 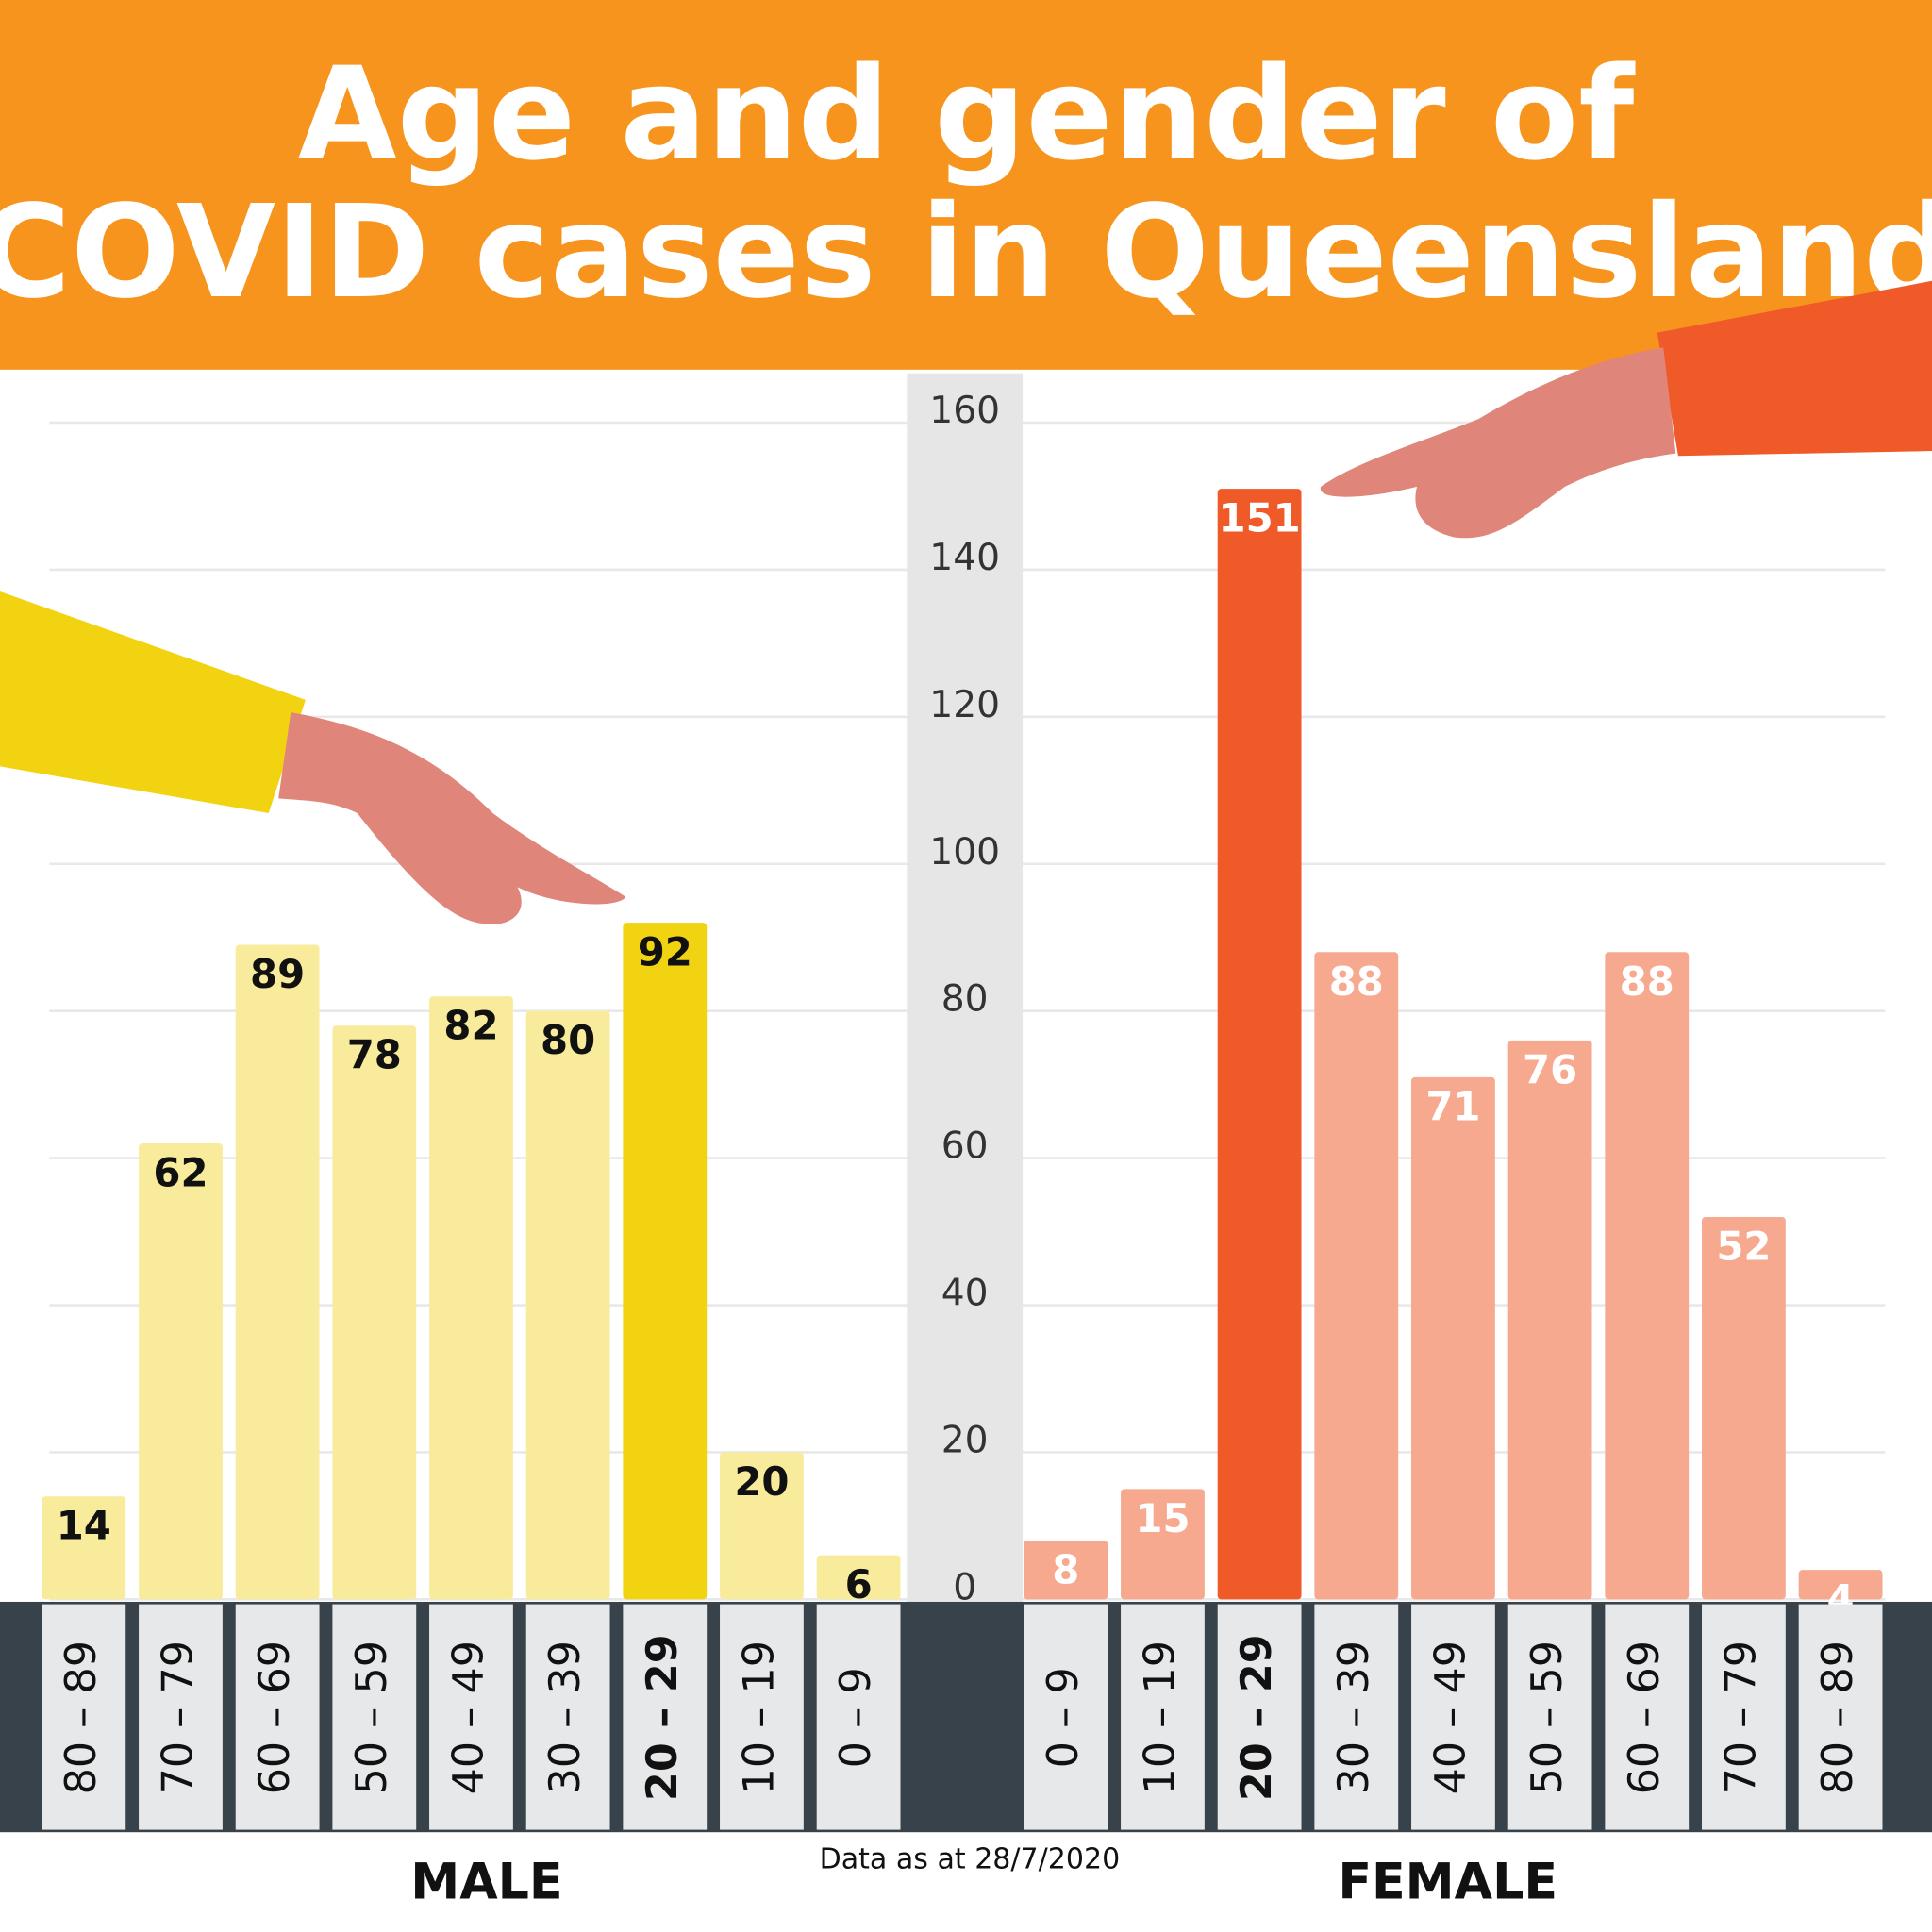 I want to click on y-tick-label: 40, so click(x=965, y=1294).